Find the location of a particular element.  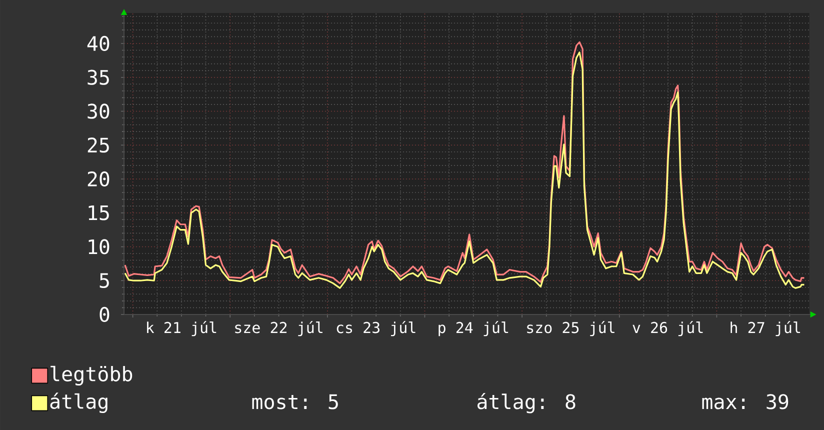

x-tick-label: k 21 júl is located at coordinates (181, 328).